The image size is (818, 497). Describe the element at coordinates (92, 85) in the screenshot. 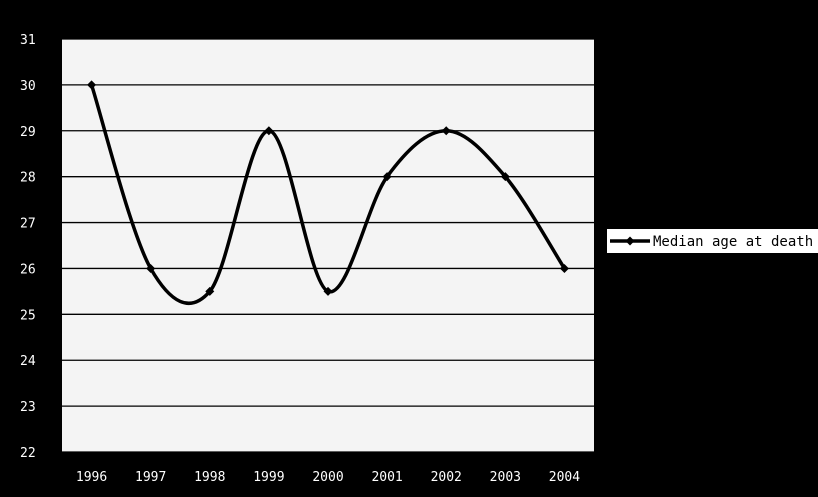

I see `data-point-1996` at that location.